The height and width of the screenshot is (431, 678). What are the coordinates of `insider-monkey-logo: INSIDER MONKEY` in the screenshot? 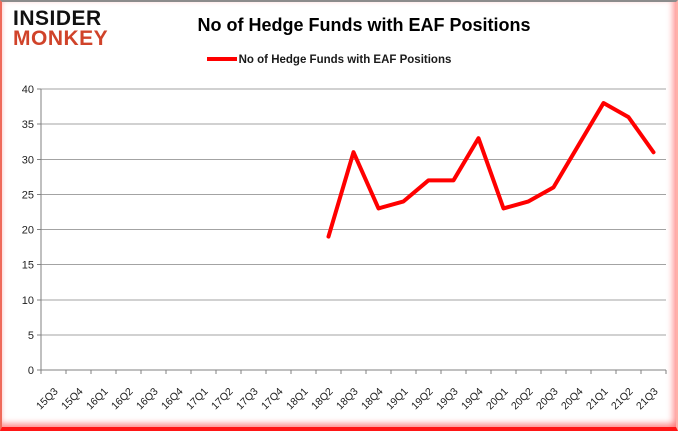 It's located at (61, 28).